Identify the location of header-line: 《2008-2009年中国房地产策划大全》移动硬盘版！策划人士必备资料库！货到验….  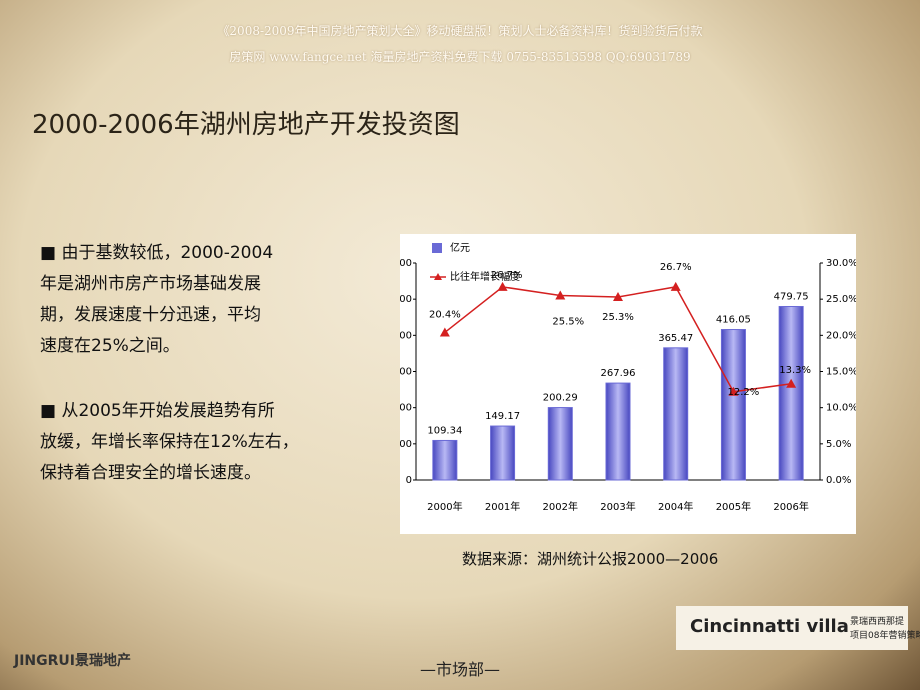
(460, 31).